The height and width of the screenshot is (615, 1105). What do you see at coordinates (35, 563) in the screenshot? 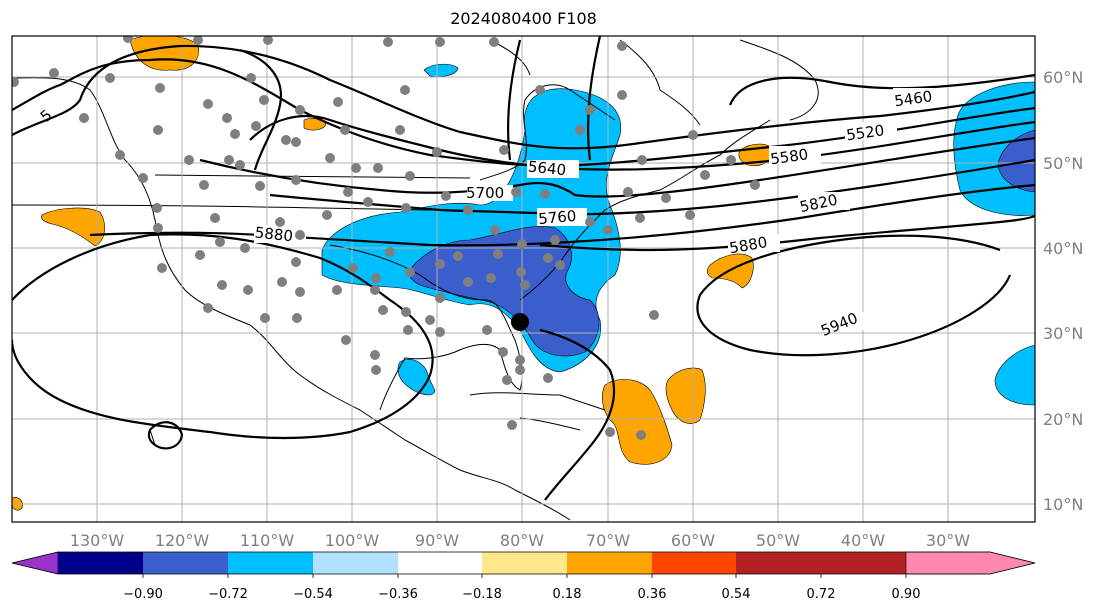
I see `colorbar-low-extend` at bounding box center [35, 563].